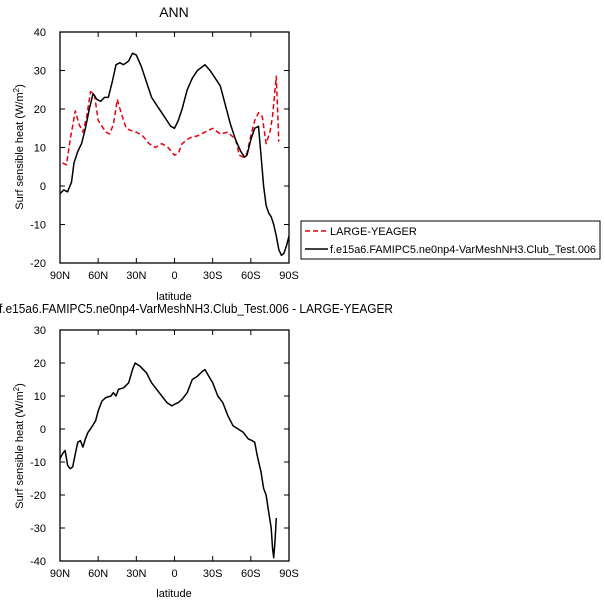 Image resolution: width=605 pixels, height=606 pixels. I want to click on bottom-x-tick-label: 30S, so click(213, 574).